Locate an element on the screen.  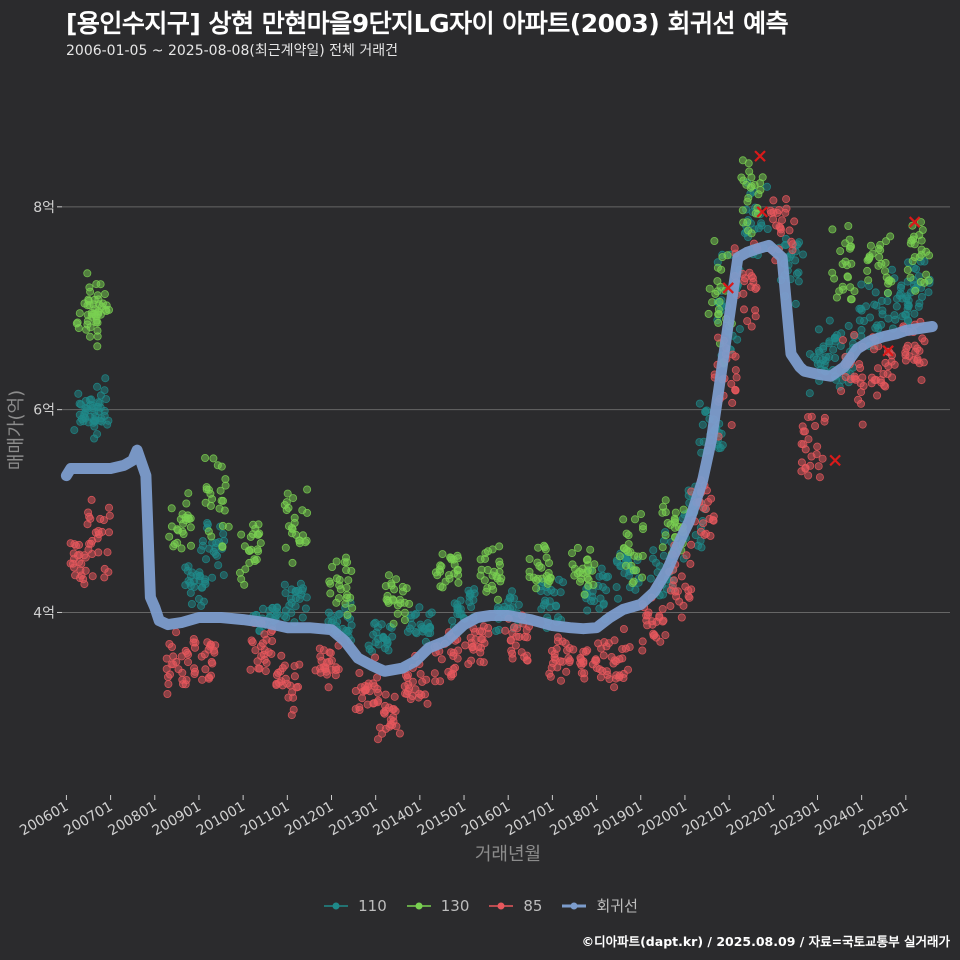
legend: 110 130 85 회귀선 is located at coordinates (480, 905).